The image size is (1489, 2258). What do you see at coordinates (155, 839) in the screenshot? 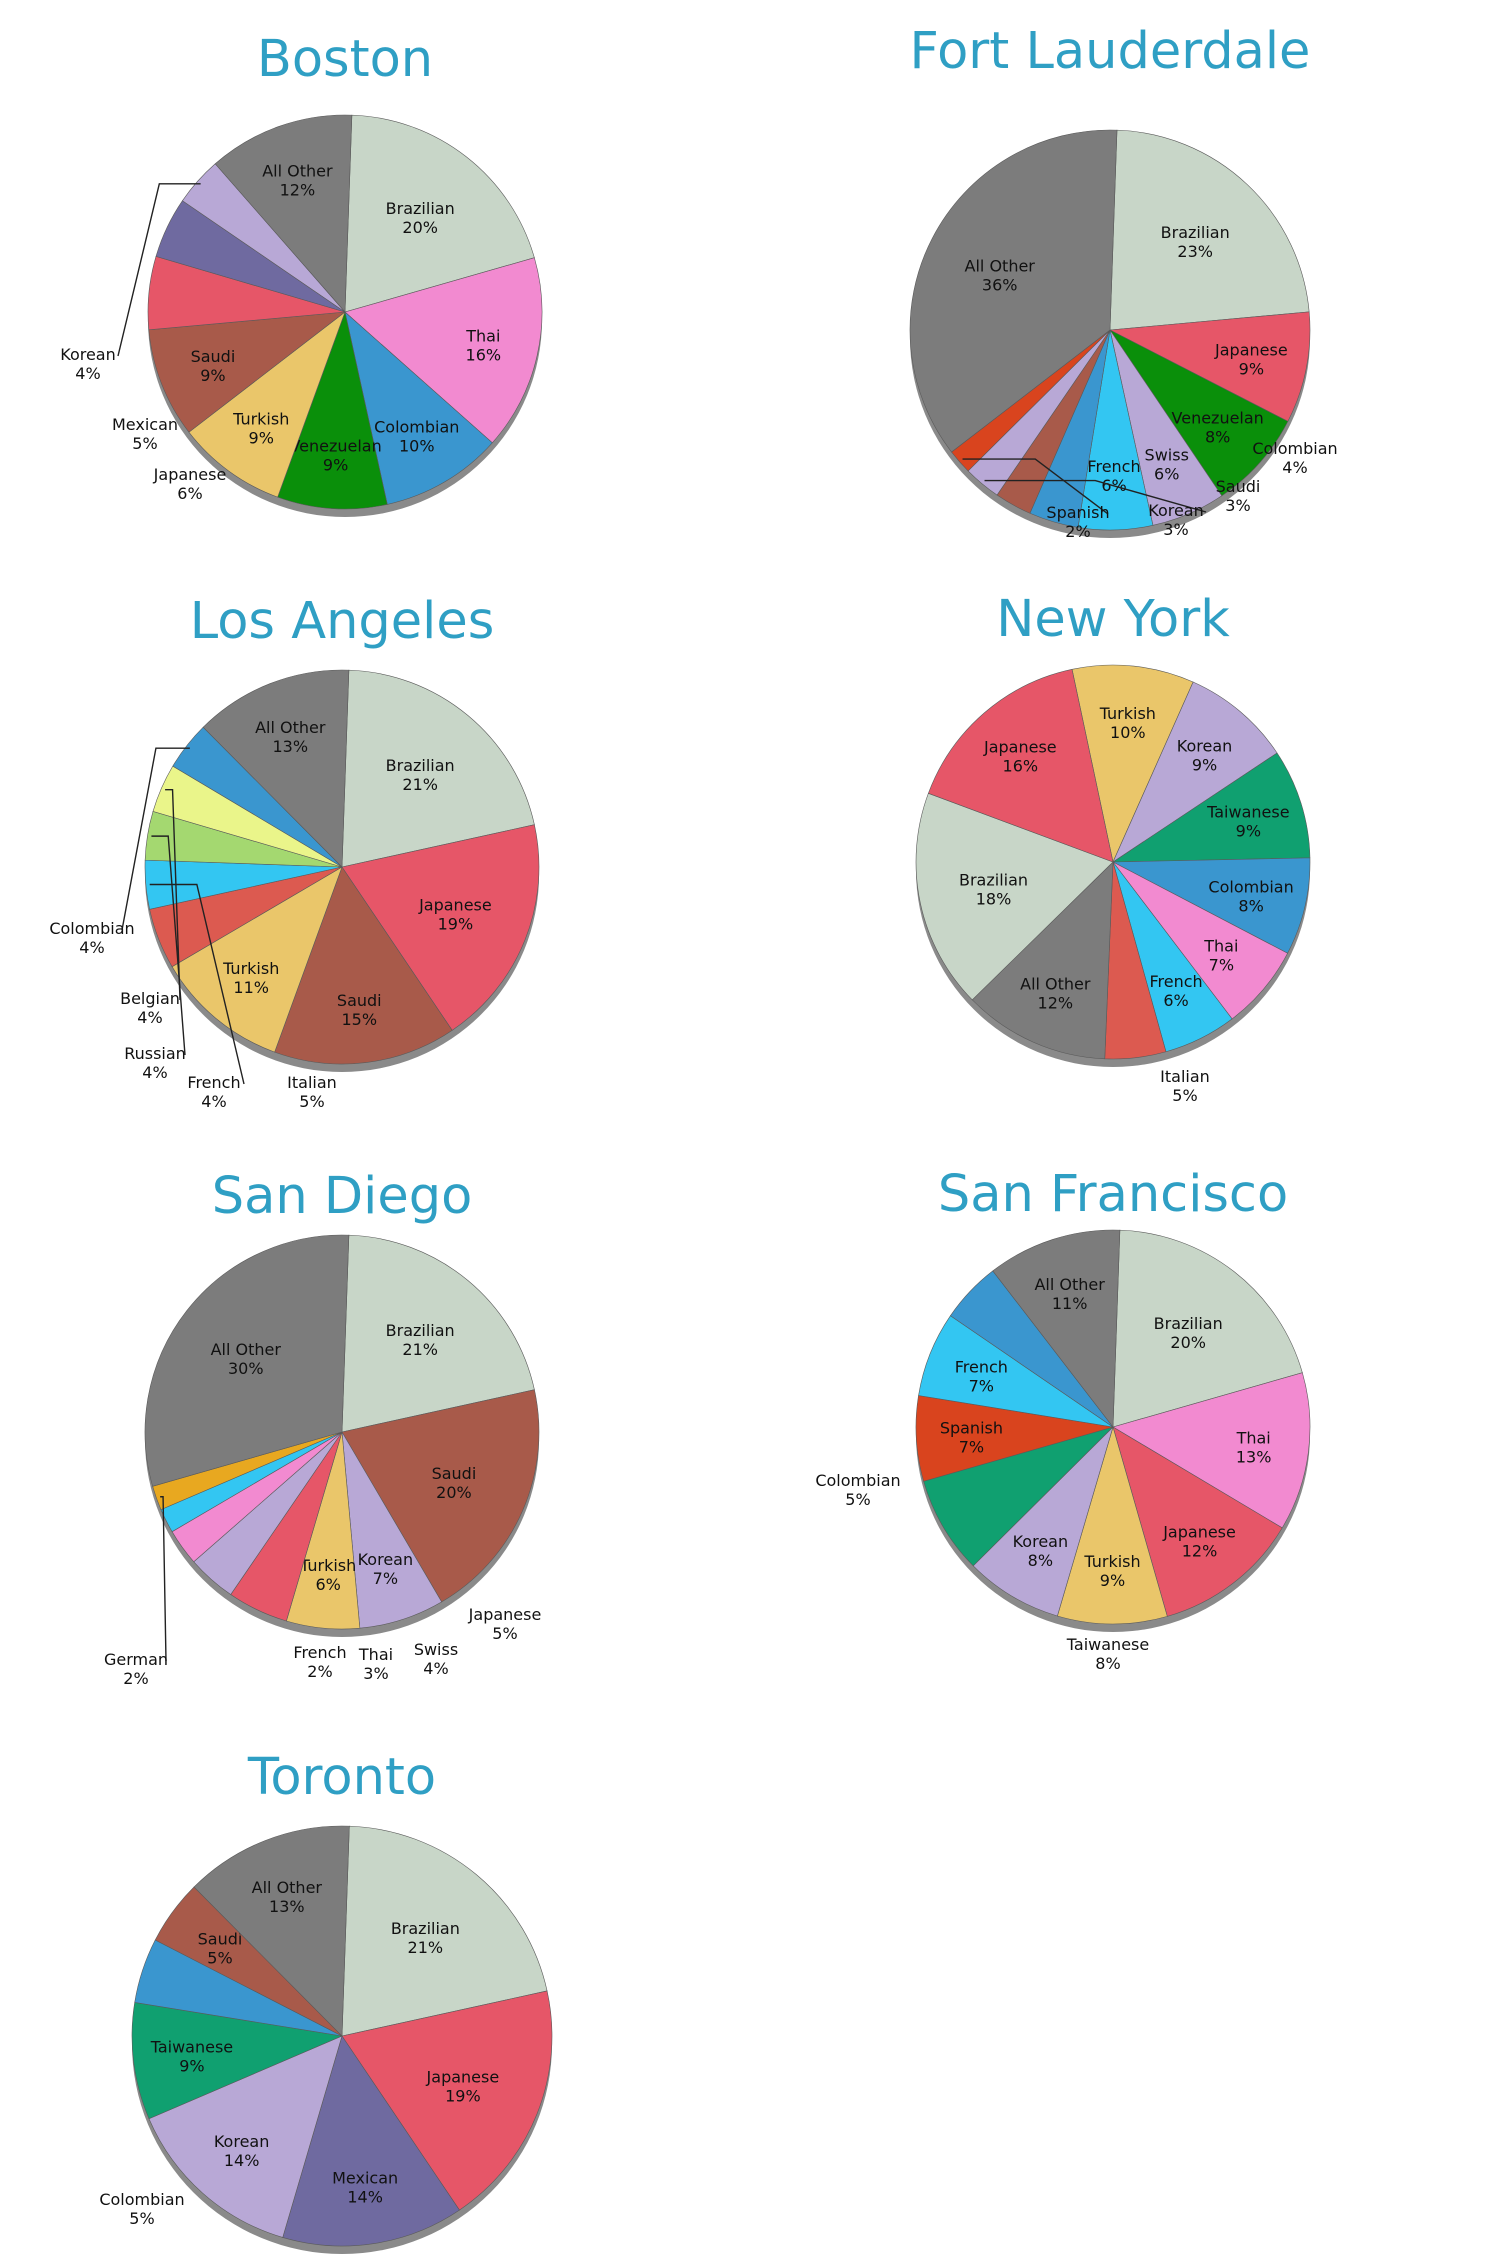
I see `leader-line-los-angeles-colombian` at bounding box center [155, 839].